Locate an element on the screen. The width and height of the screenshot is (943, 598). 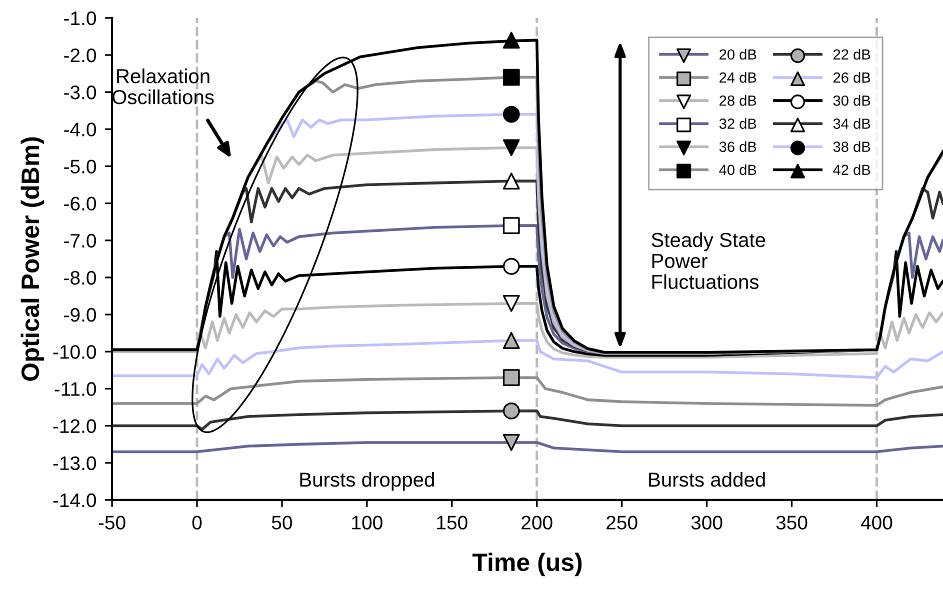
legend-label: 36 dB is located at coordinates (737, 146).